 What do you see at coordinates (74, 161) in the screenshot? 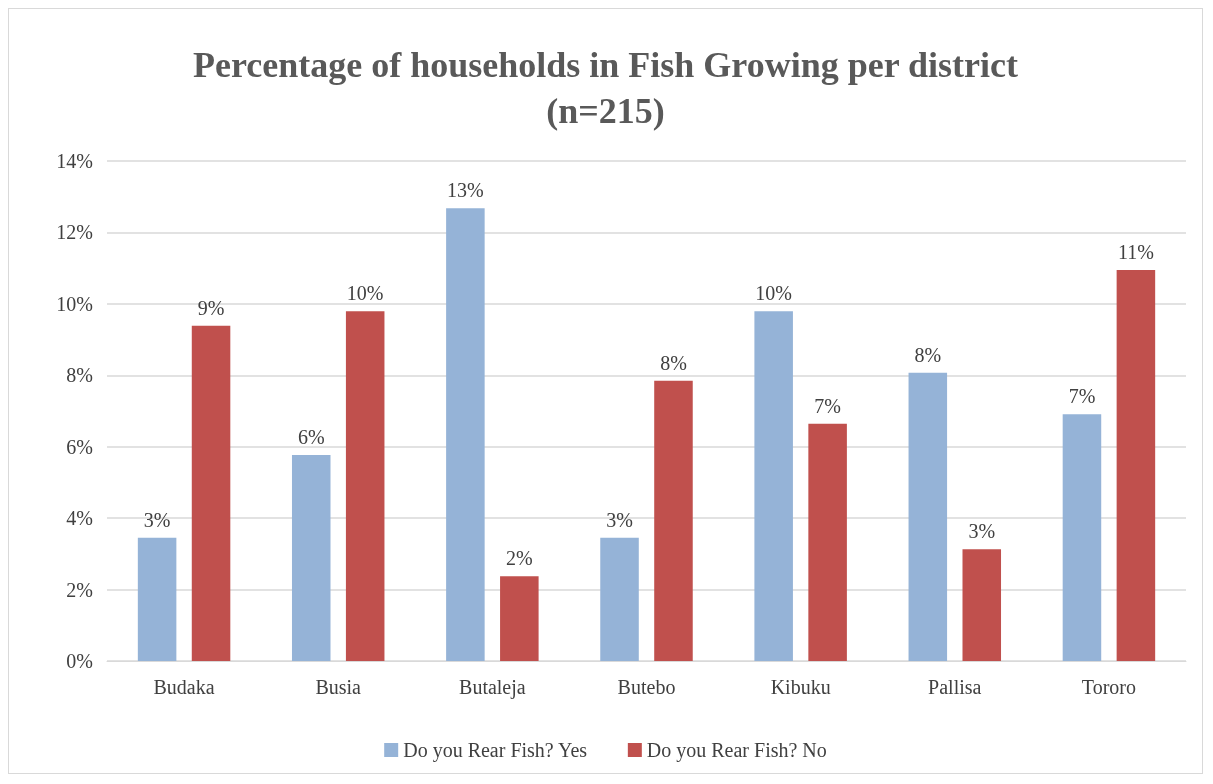
I see `y-tick-label: 14%` at bounding box center [74, 161].